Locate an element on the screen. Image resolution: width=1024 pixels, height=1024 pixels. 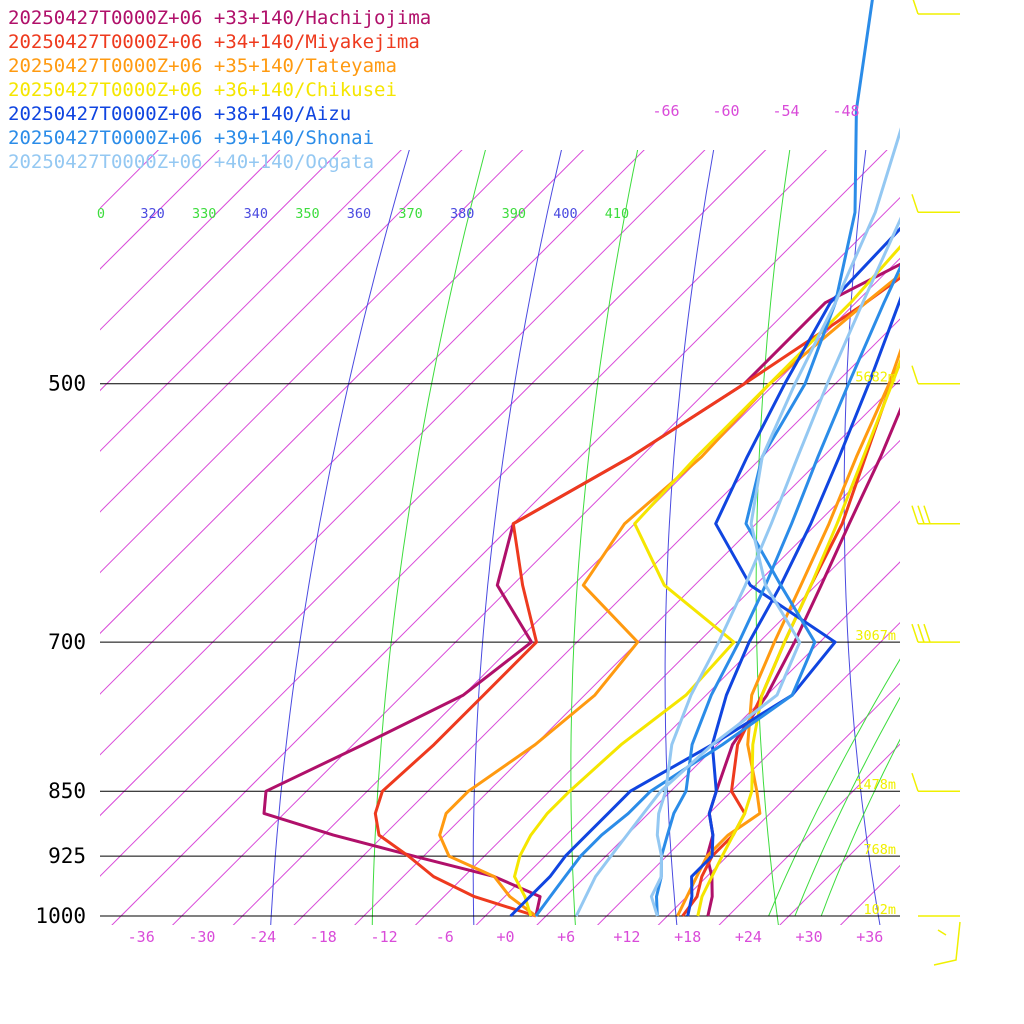
temperature-tick-label: +6 is located at coordinates (566, 937).